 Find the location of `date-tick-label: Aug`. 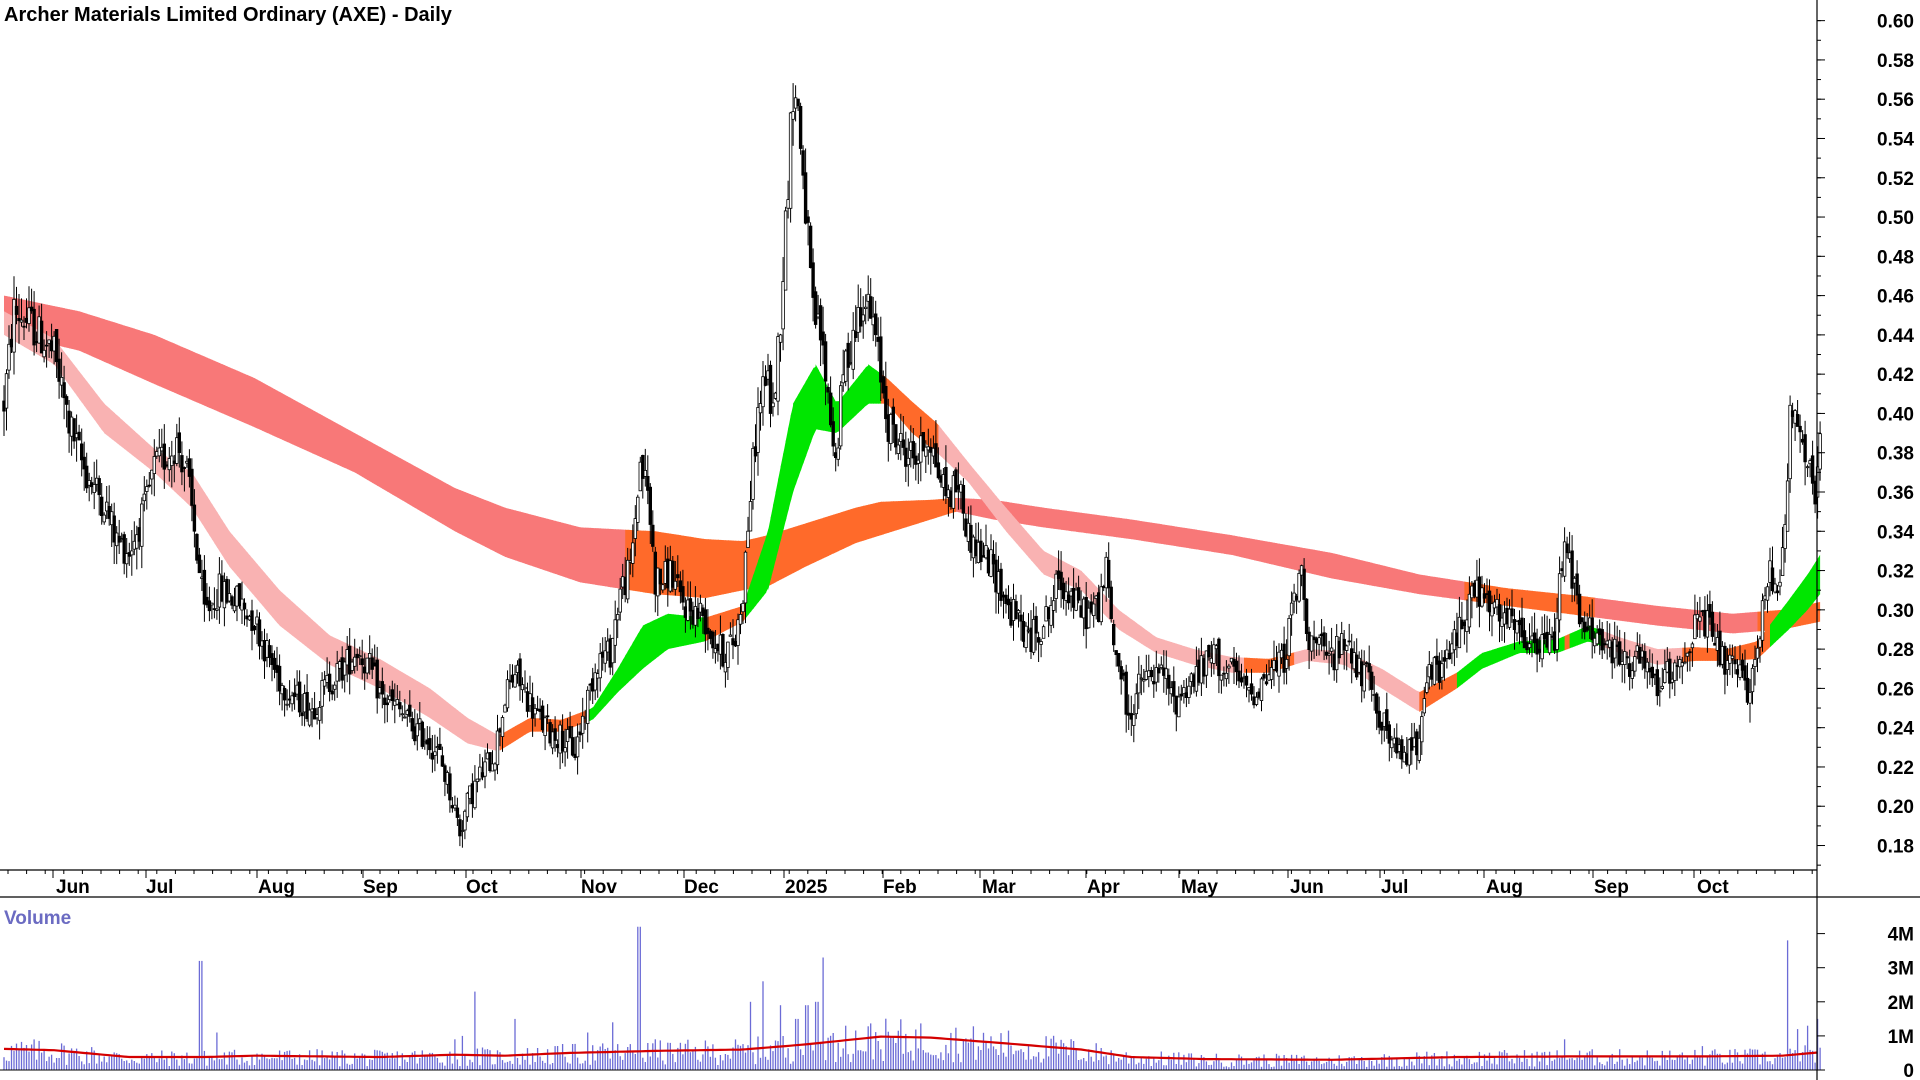

date-tick-label: Aug is located at coordinates (1504, 887).